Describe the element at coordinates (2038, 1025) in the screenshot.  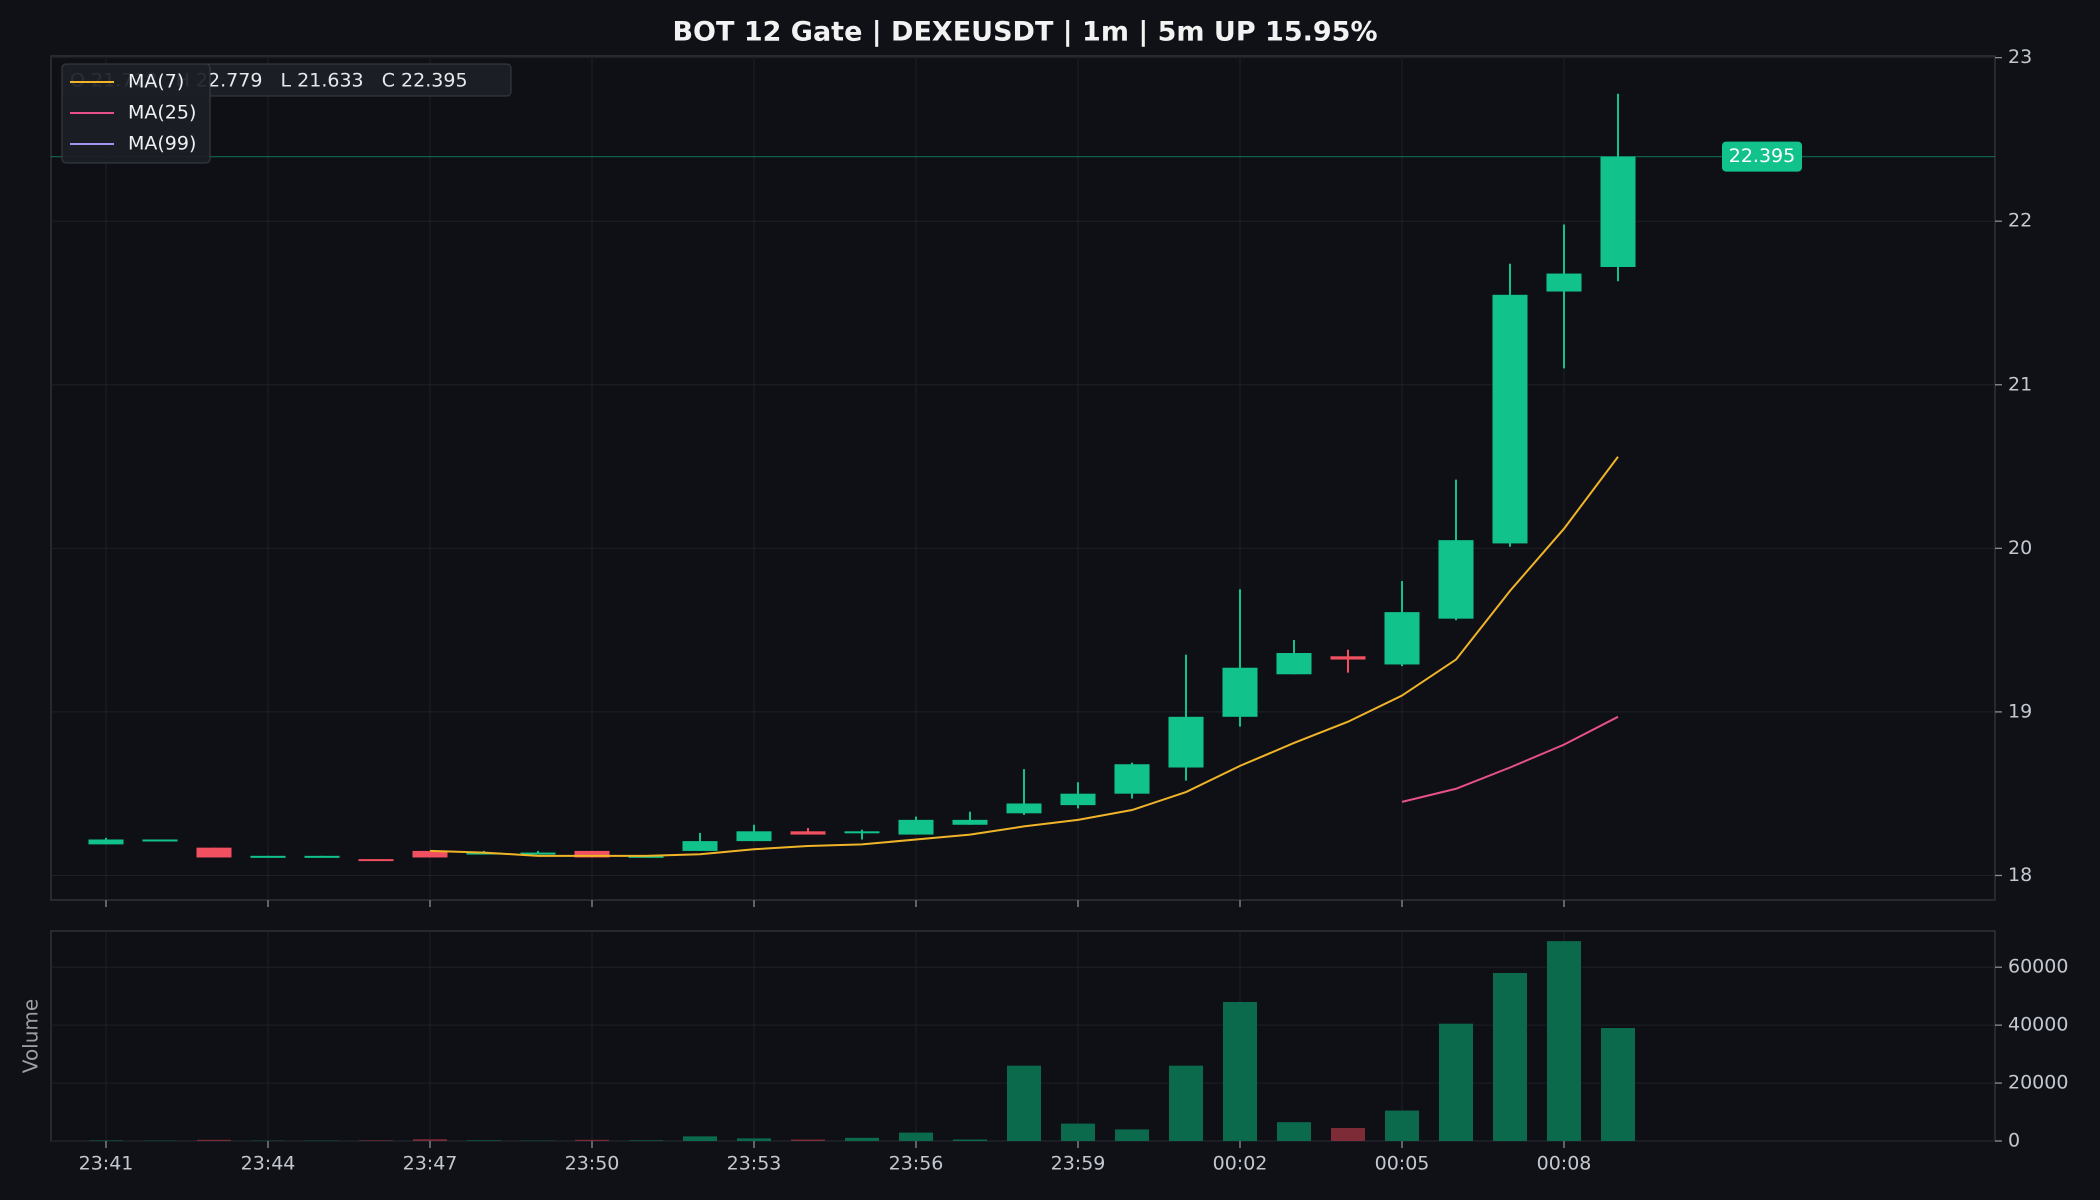
I see `volume-tick-label: 40000` at that location.